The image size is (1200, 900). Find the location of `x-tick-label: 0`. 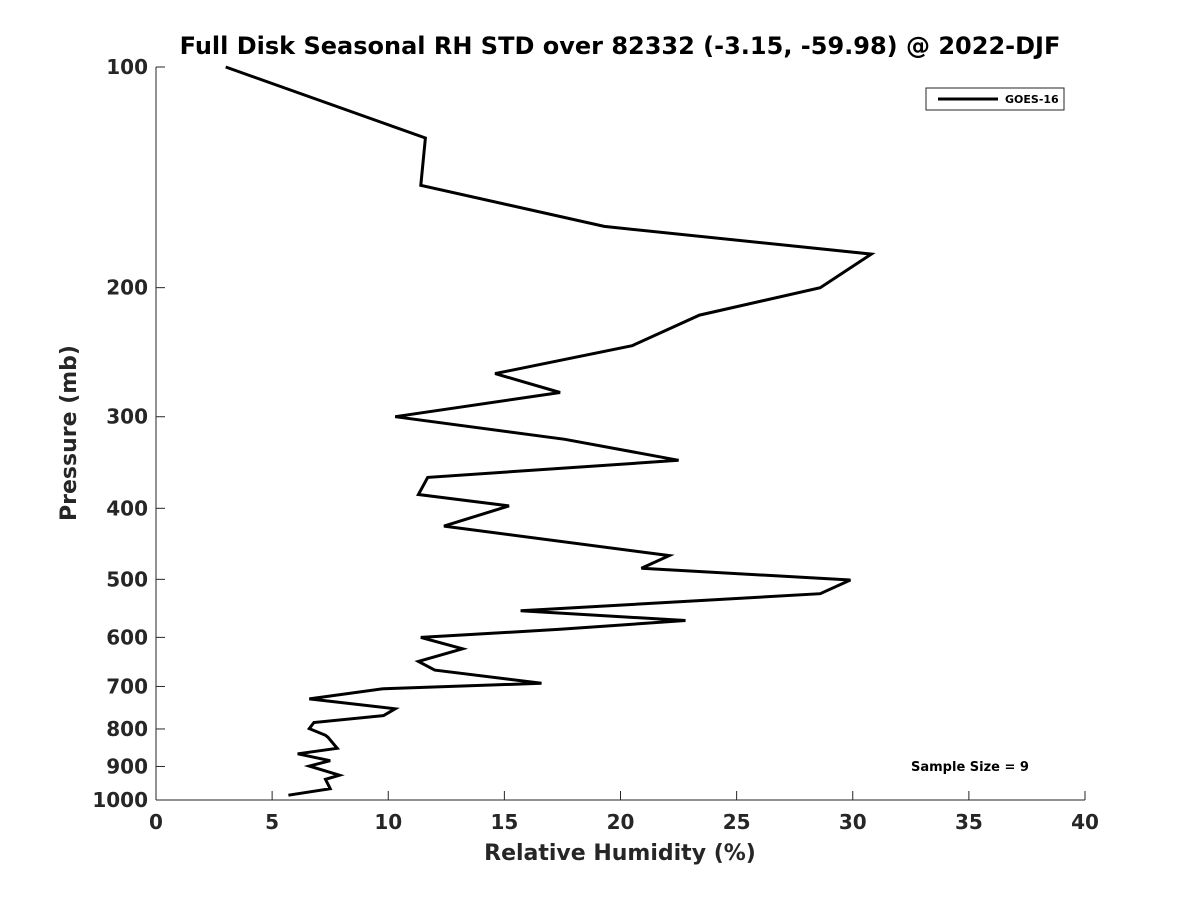

x-tick-label: 0 is located at coordinates (156, 822).